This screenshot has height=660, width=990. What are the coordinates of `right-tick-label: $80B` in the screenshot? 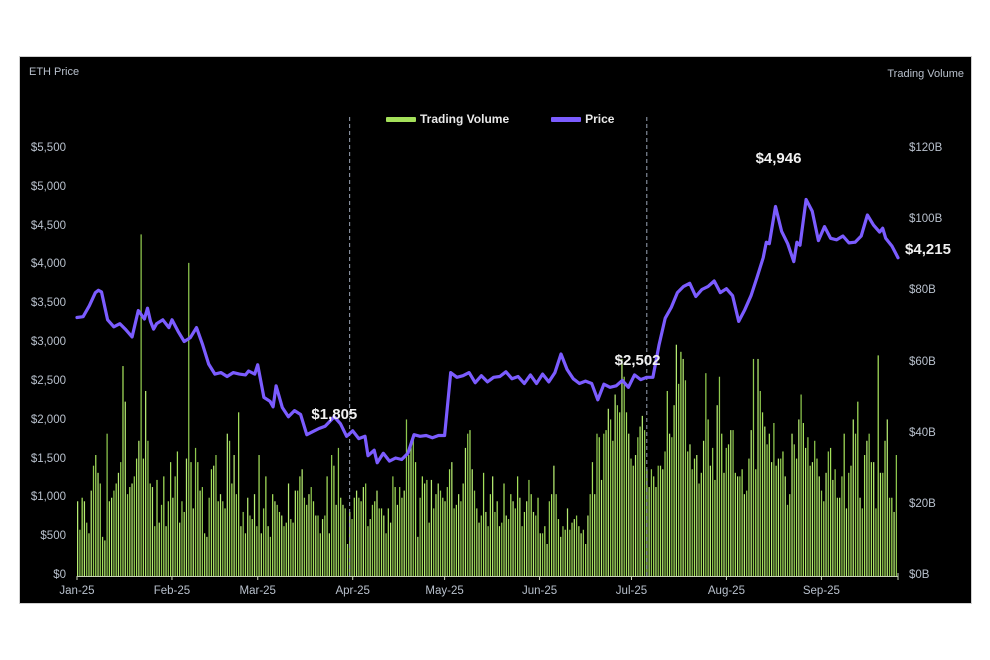 It's located at (922, 290).